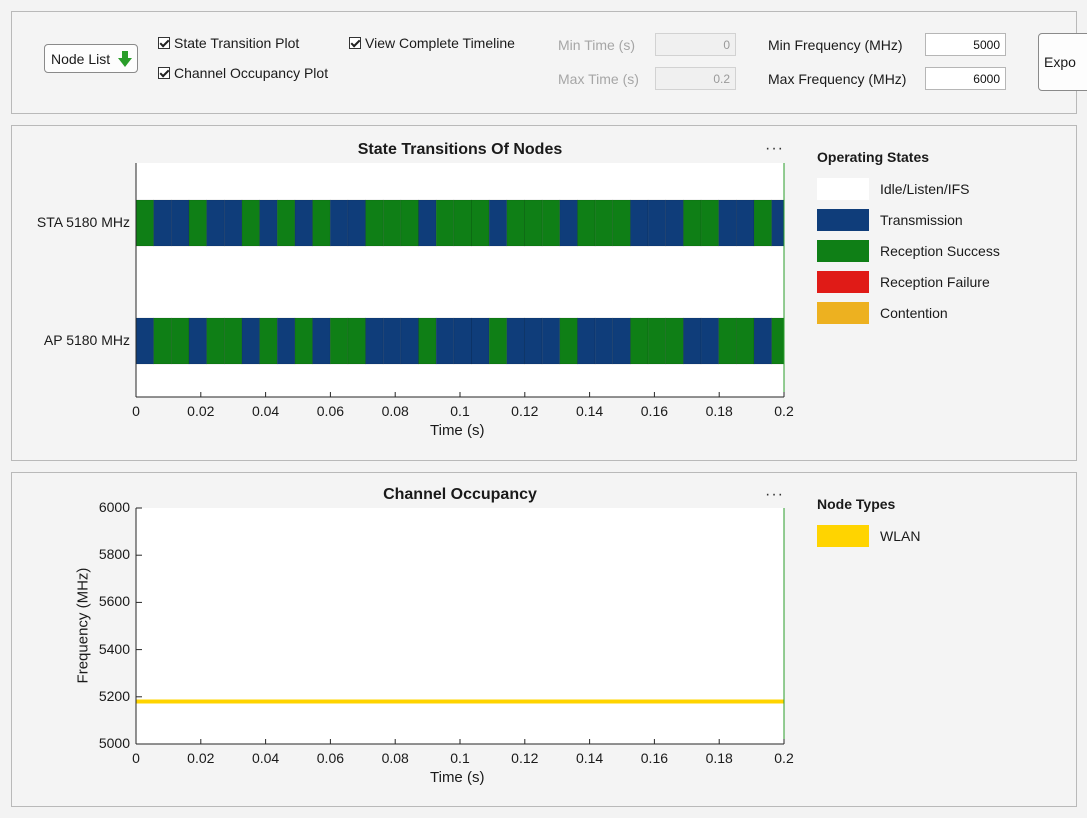  What do you see at coordinates (893, 189) in the screenshot?
I see `legend-item-idle: Idle/Listen/IFS` at bounding box center [893, 189].